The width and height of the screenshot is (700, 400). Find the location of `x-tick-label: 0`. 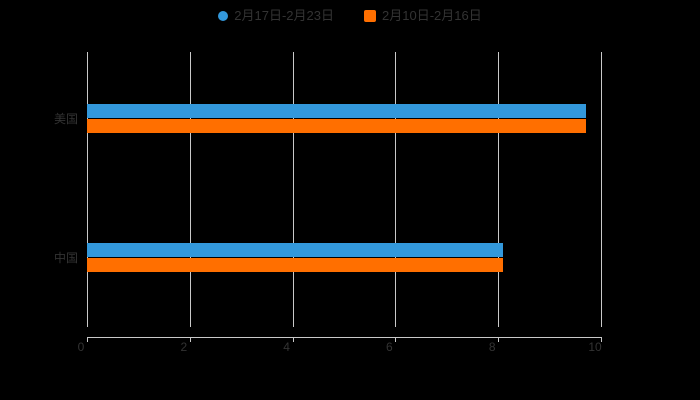

x-tick-label: 0 is located at coordinates (81, 347).